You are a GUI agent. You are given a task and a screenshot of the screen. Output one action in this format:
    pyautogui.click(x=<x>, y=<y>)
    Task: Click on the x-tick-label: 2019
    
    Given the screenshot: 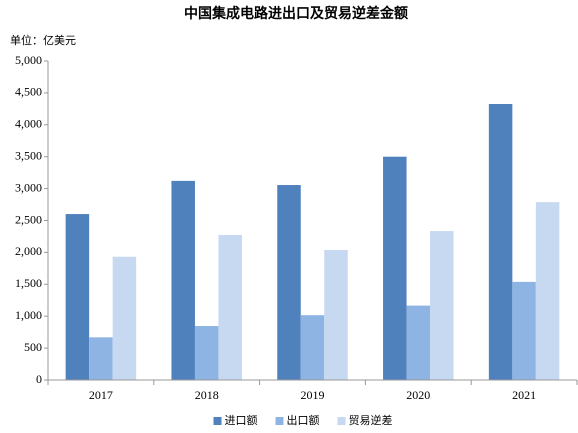 What is the action you would take?
    pyautogui.click(x=313, y=395)
    